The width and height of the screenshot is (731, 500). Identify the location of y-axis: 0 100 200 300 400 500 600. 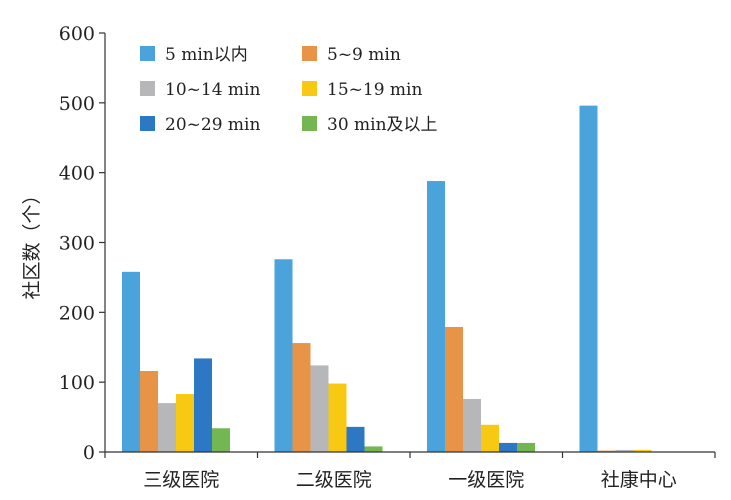
(82, 243).